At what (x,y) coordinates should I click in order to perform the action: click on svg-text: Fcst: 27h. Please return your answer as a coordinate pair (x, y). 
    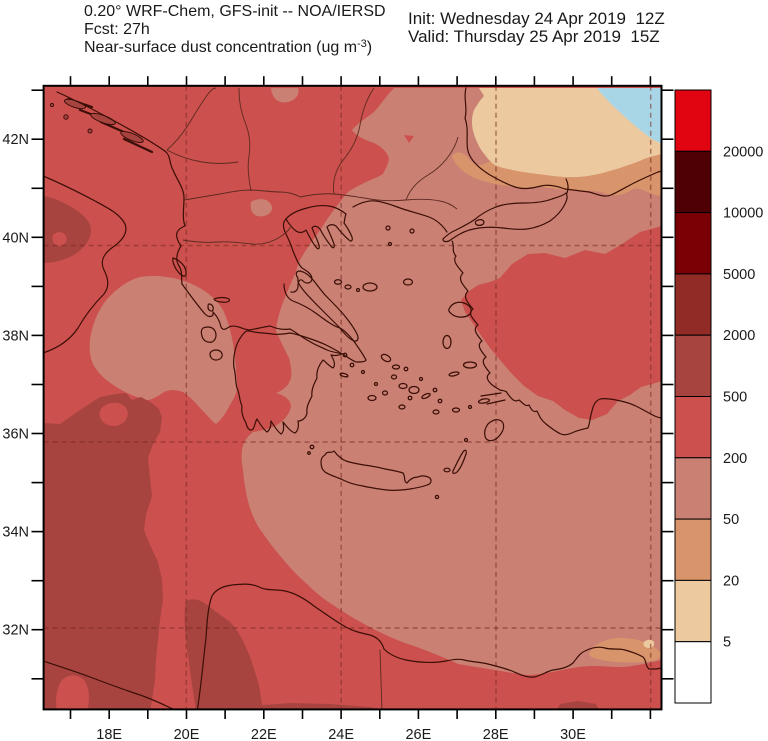
    Looking at the image, I should click on (117, 29).